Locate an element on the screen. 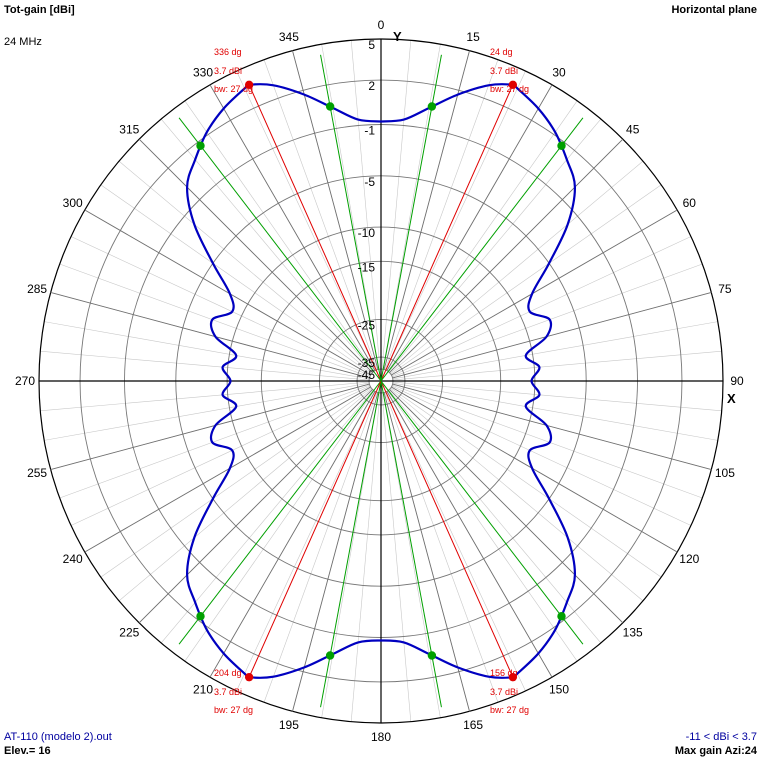 The image size is (761, 761). angle-tick-label: 0 is located at coordinates (381, 25).